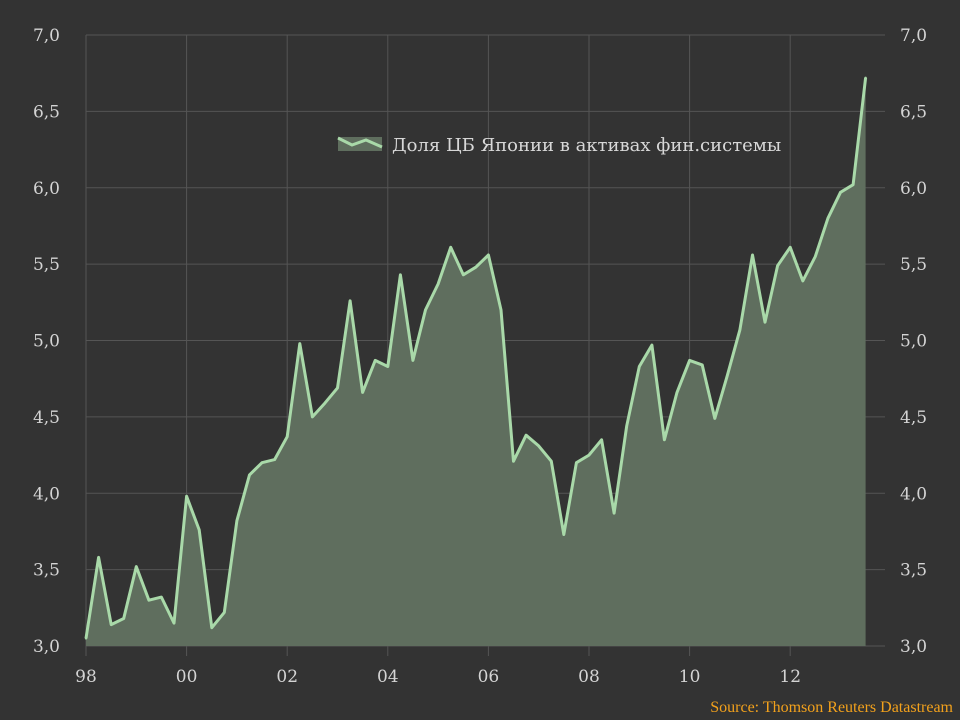  What do you see at coordinates (46, 494) in the screenshot?
I see `y-tick-label-left: 4,0` at bounding box center [46, 494].